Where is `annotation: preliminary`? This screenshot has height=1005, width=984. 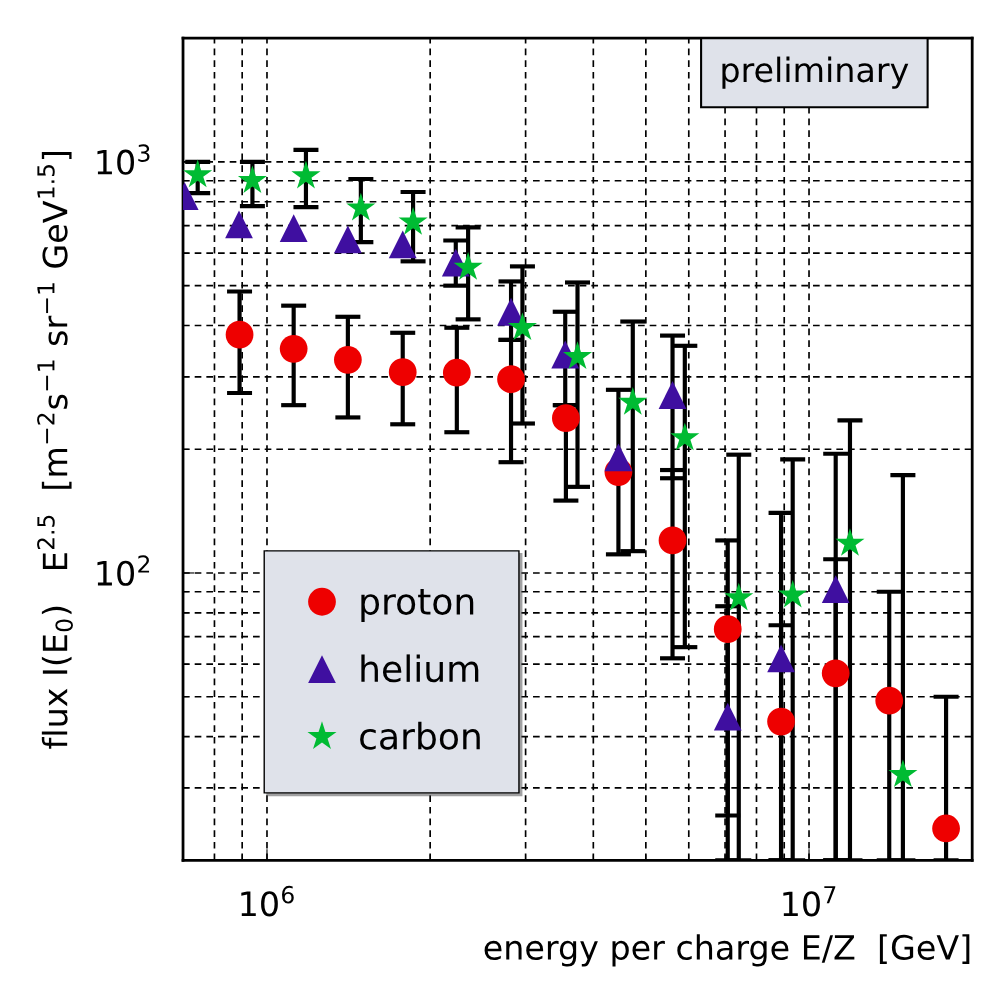
annotation: preliminary is located at coordinates (815, 72).